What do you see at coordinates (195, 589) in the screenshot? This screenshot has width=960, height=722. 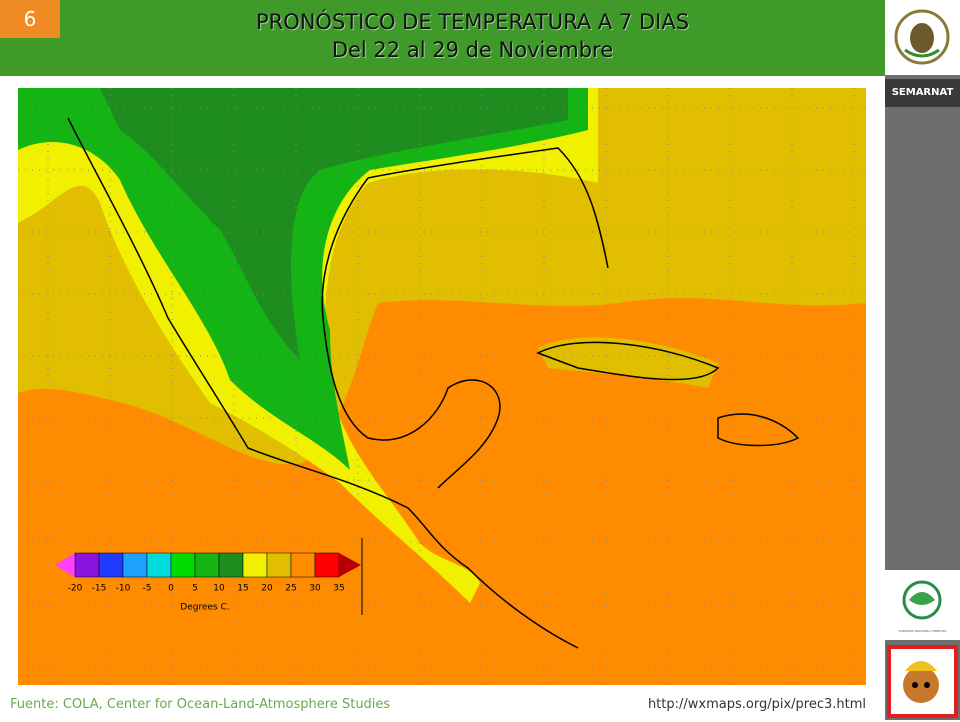 I see `legend-tick-label: 5` at bounding box center [195, 589].